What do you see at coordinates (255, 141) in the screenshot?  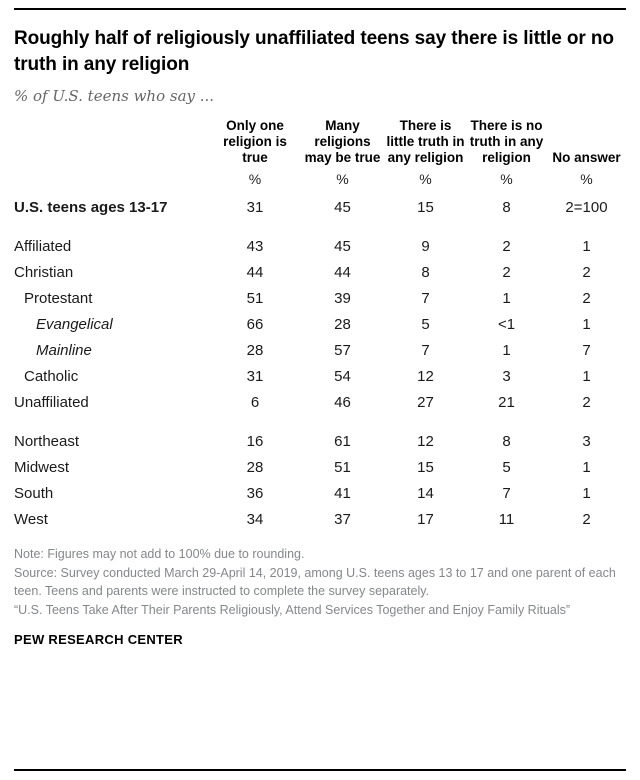 I see `column-header: Only one religion is true` at bounding box center [255, 141].